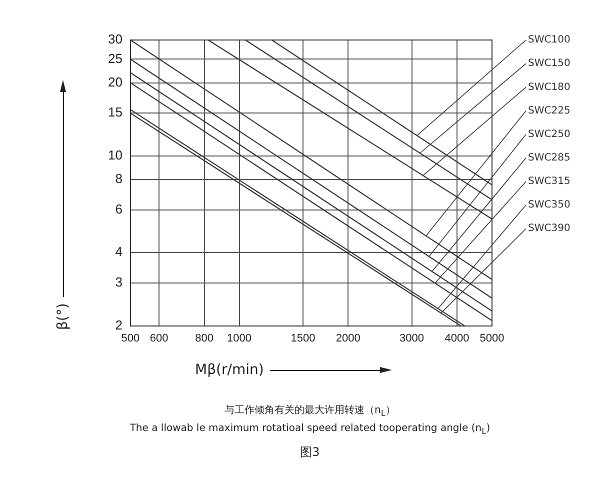 Image resolution: width=600 pixels, height=480 pixels. I want to click on text: SWC225, so click(549, 110).